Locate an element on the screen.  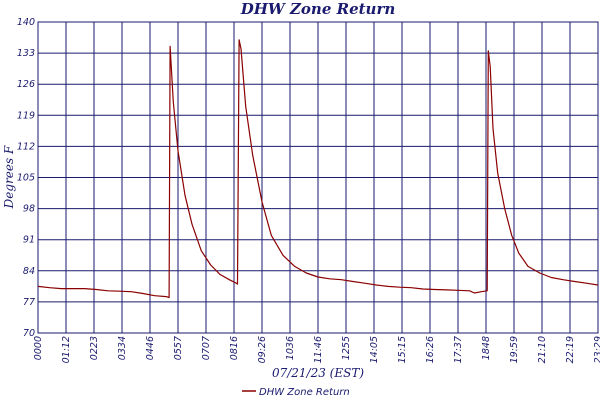
x-tick-label: 22:19 is located at coordinates (570, 349).